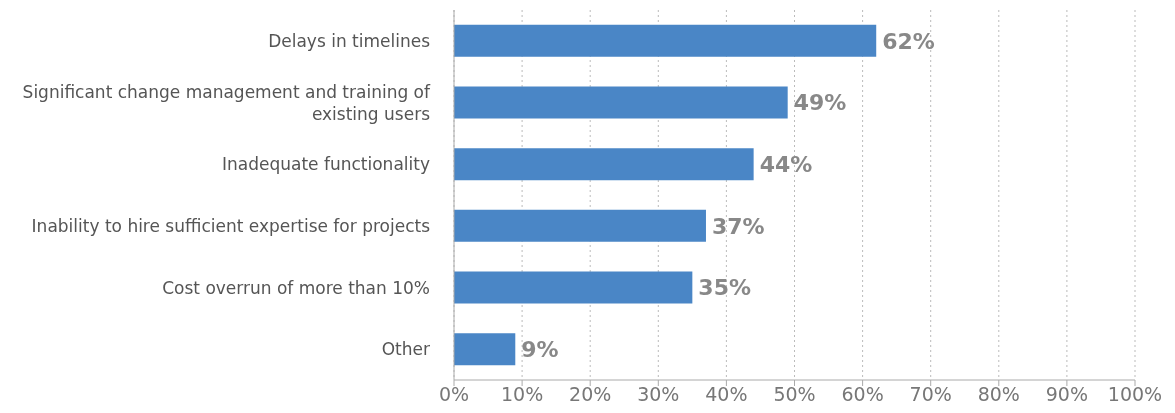 Image resolution: width=1175 pixels, height=413 pixels. Describe the element at coordinates (738, 226) in the screenshot. I see `data-label: 37%` at that location.